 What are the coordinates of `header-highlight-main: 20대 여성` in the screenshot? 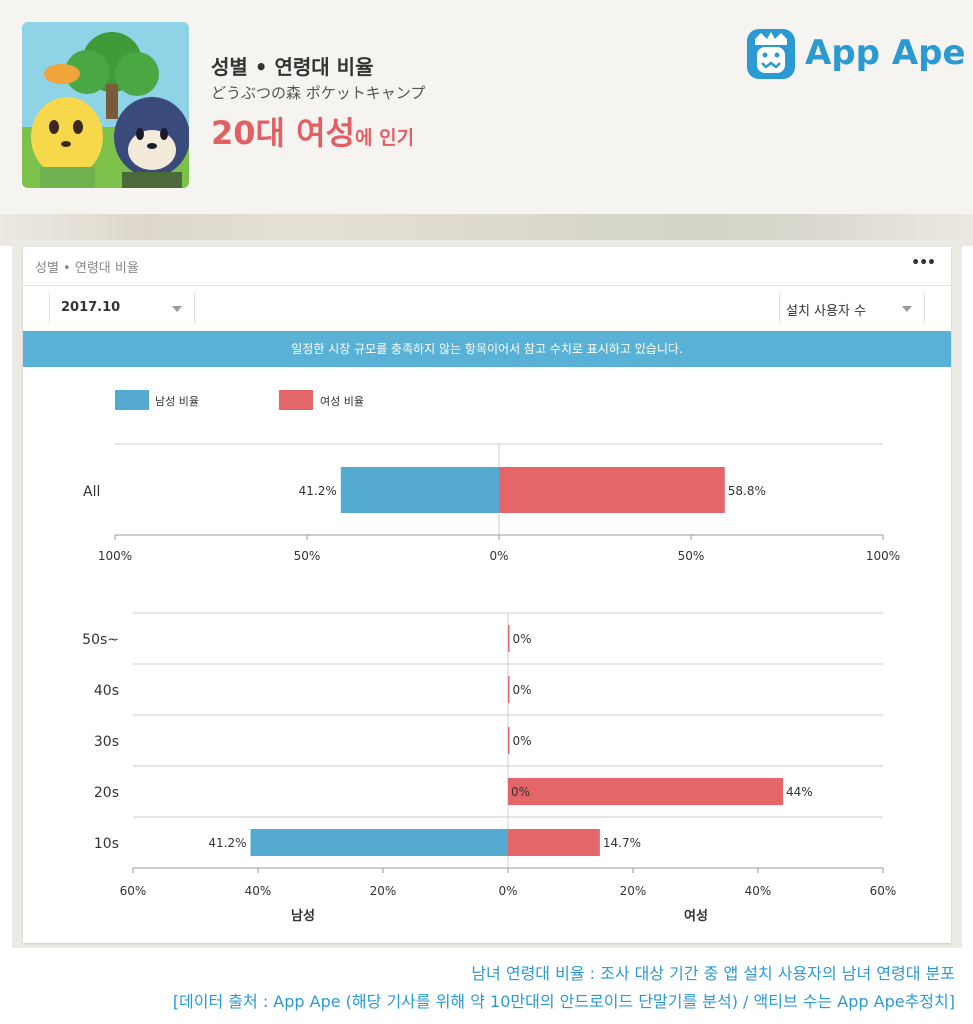 It's located at (283, 133).